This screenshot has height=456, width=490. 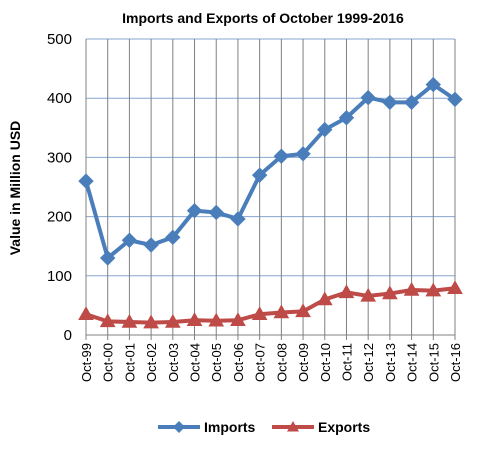 What do you see at coordinates (59, 39) in the screenshot?
I see `y-tick-label: 500` at bounding box center [59, 39].